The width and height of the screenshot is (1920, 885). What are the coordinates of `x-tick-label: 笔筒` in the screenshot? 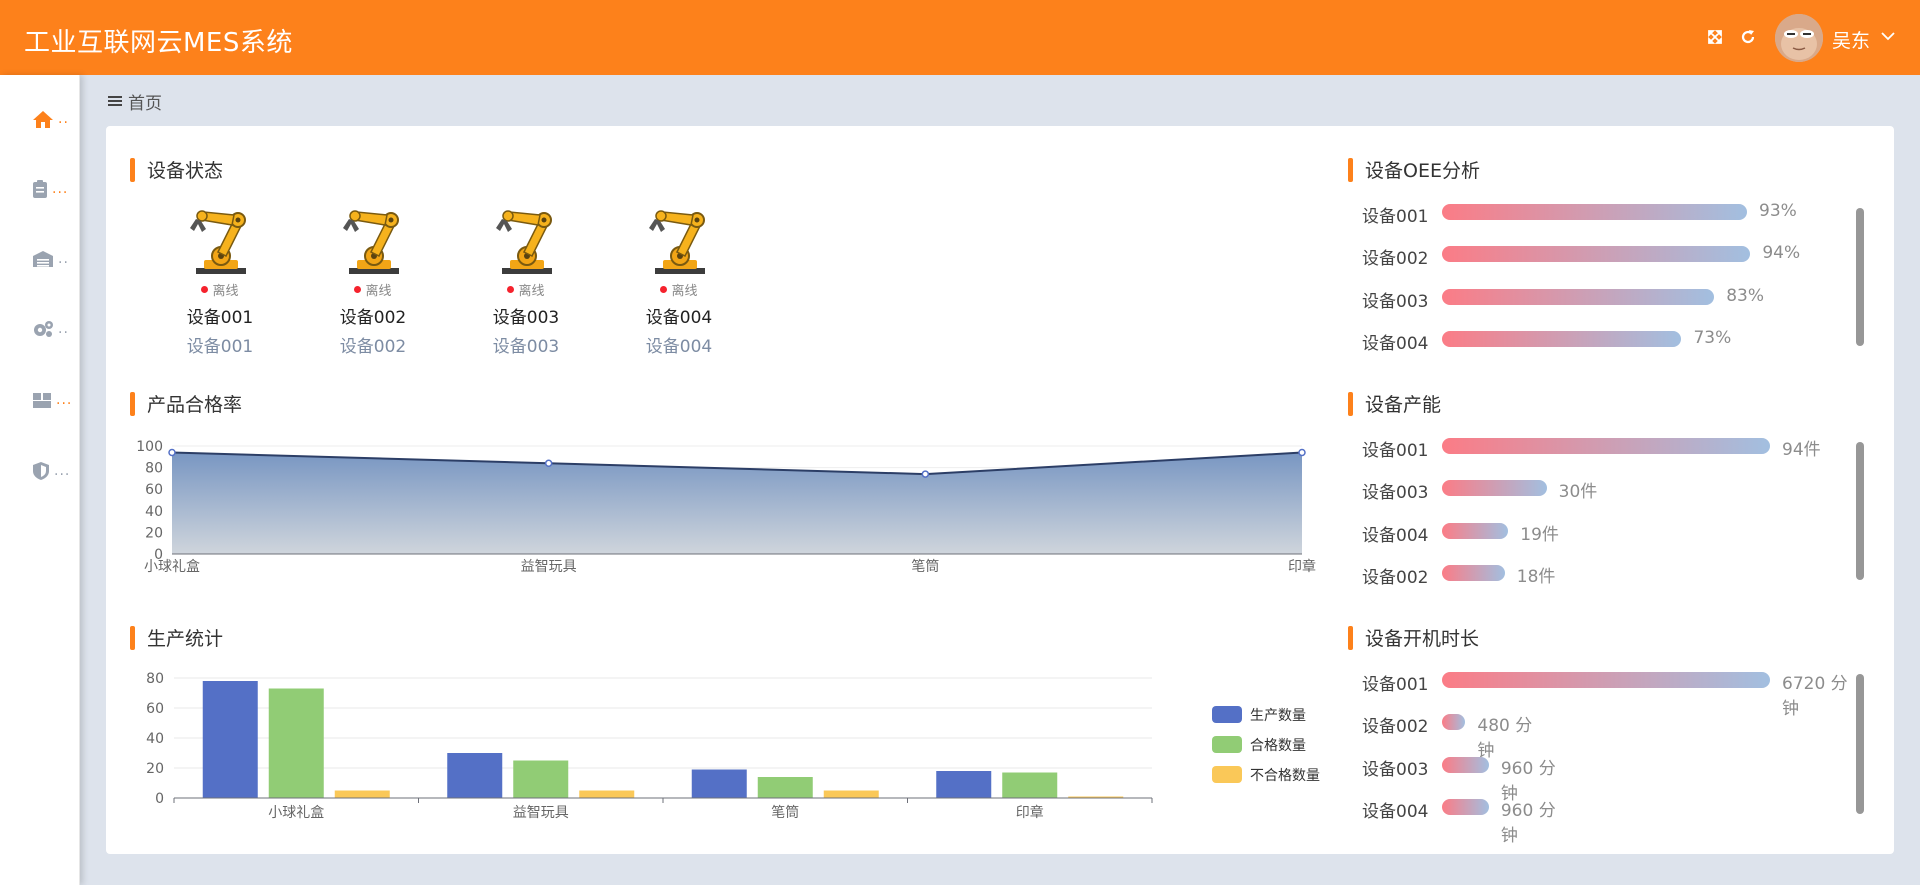 It's located at (785, 812).